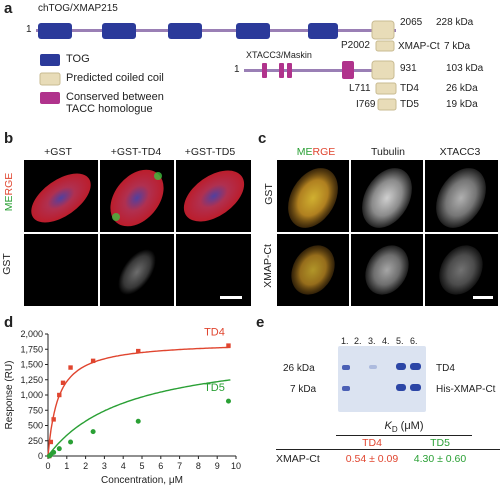 Image resolution: width=500 pixels, height=492 pixels. Describe the element at coordinates (85, 466) in the screenshot. I see `x-tick-label: 2` at that location.